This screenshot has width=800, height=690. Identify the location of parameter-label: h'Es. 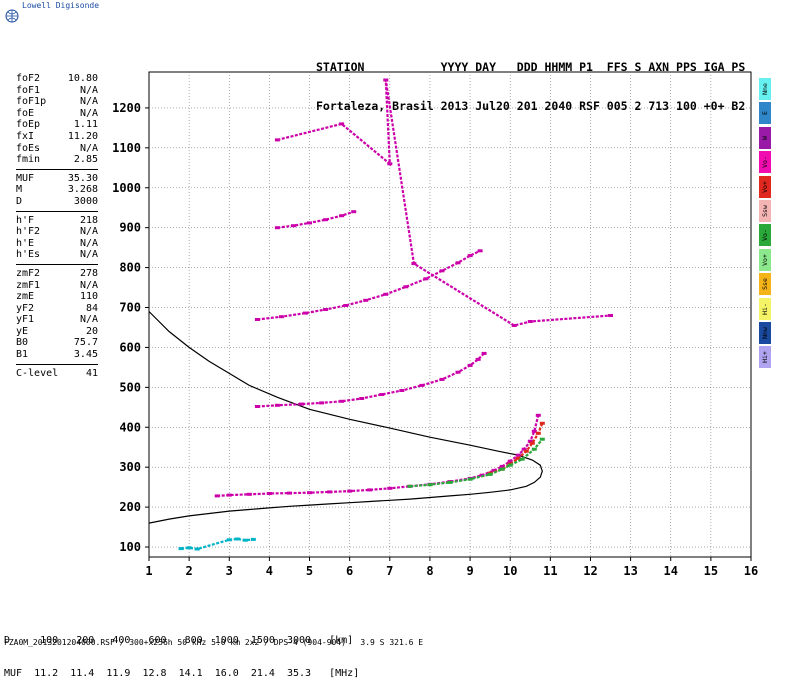
(28, 255).